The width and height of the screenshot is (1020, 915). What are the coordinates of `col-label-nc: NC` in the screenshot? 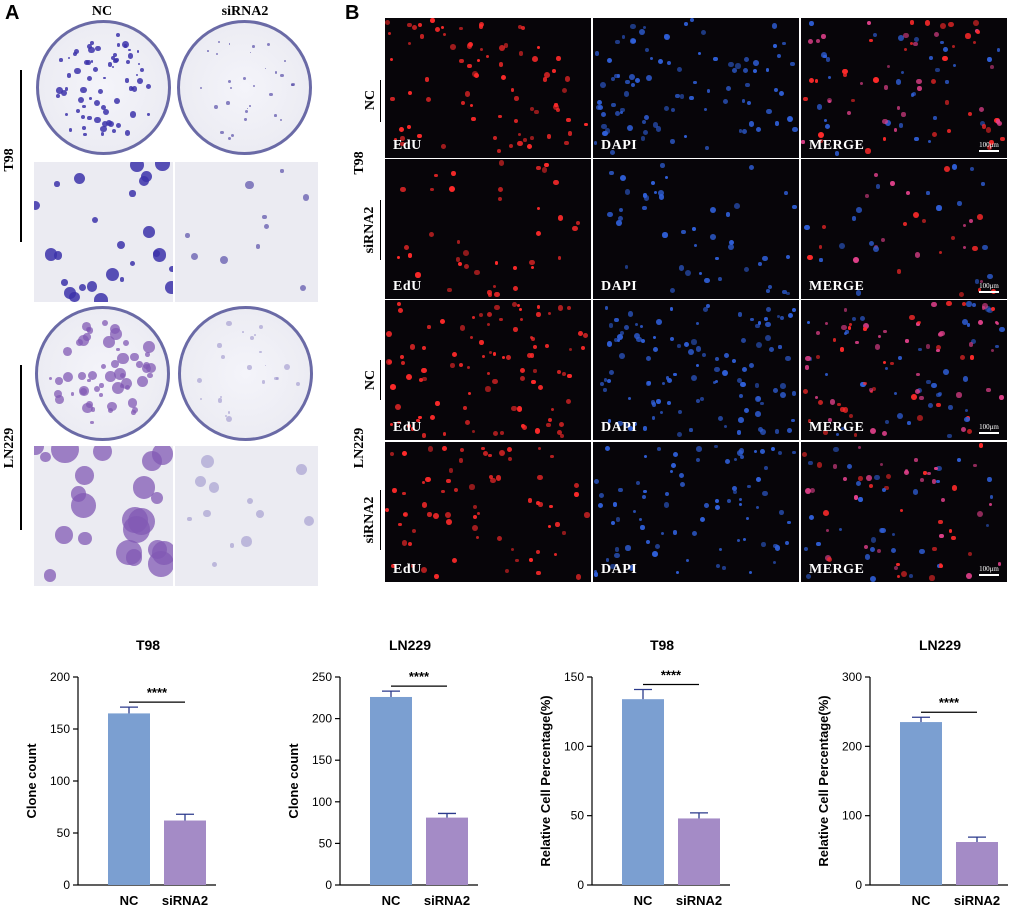 It's located at (102, 11).